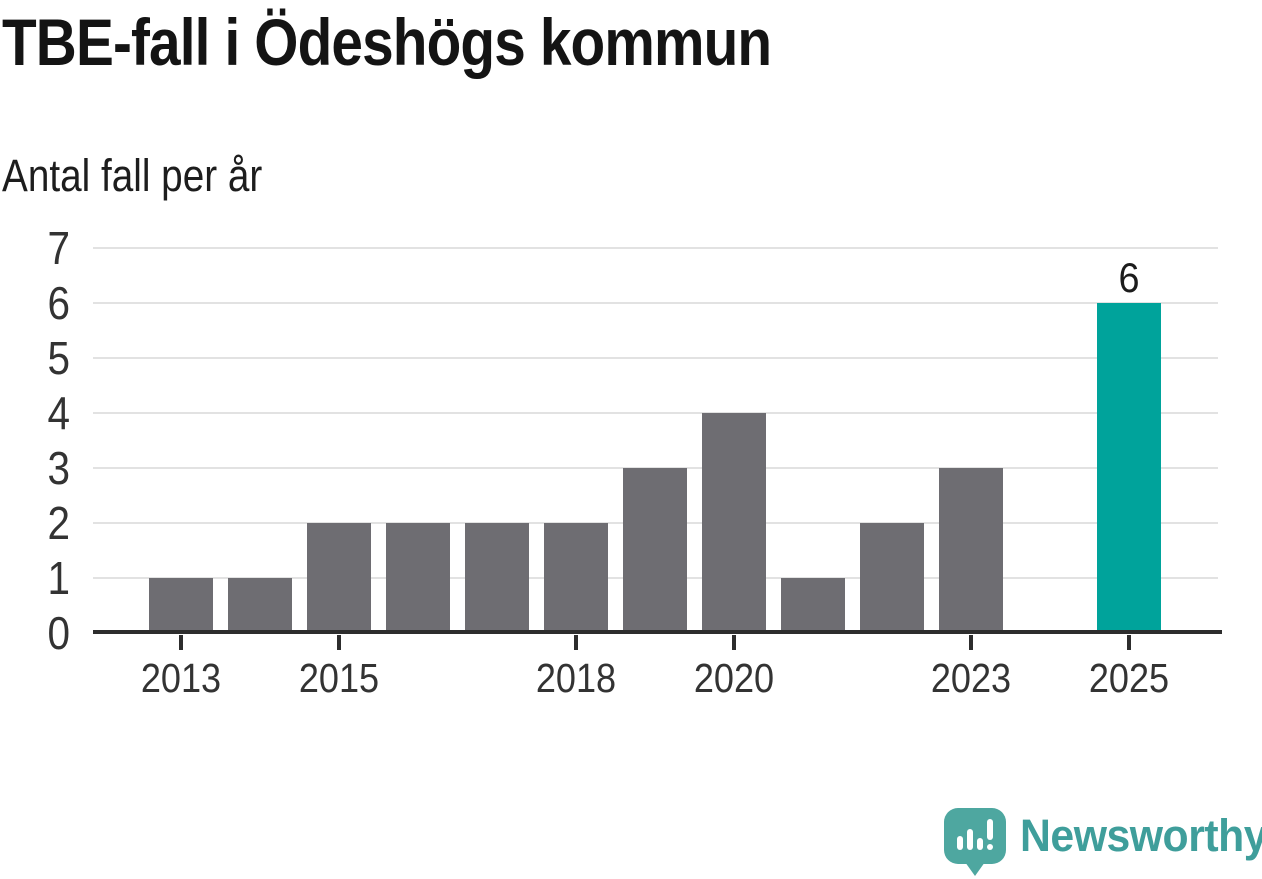  I want to click on y-axis-label-5: 5, so click(58, 358).